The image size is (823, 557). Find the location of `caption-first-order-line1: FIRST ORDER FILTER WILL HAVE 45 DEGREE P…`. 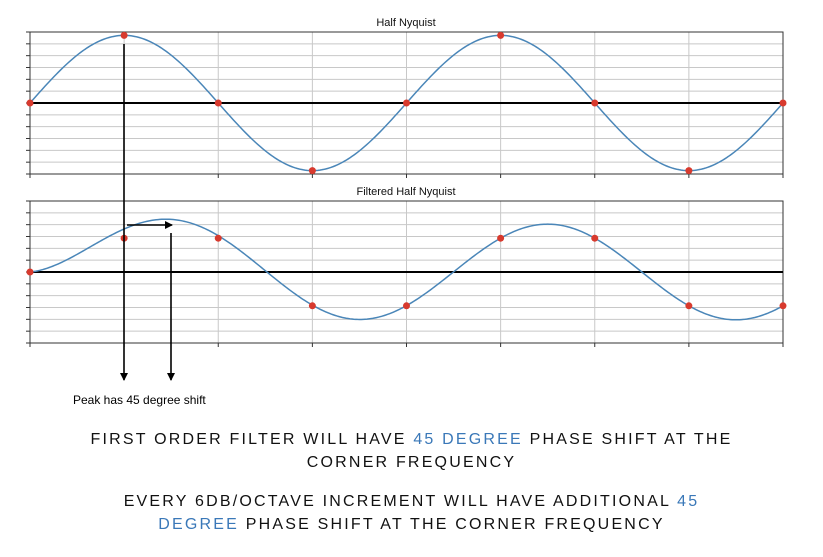

caption-first-order-line1: FIRST ORDER FILTER WILL HAVE 45 DEGREE P… is located at coordinates (411, 439).